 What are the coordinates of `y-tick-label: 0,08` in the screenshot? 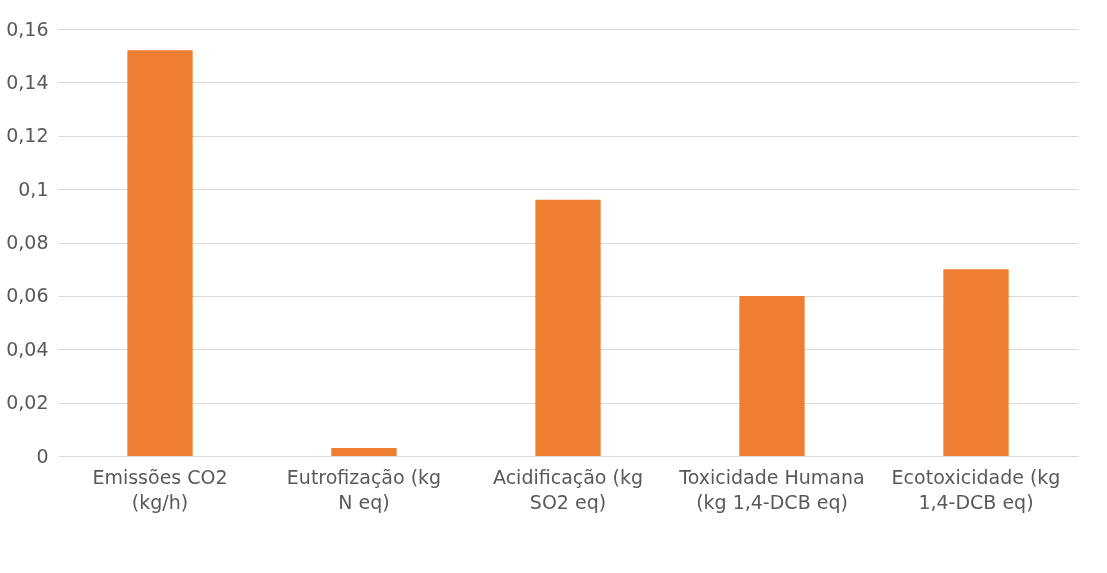 It's located at (27, 242).